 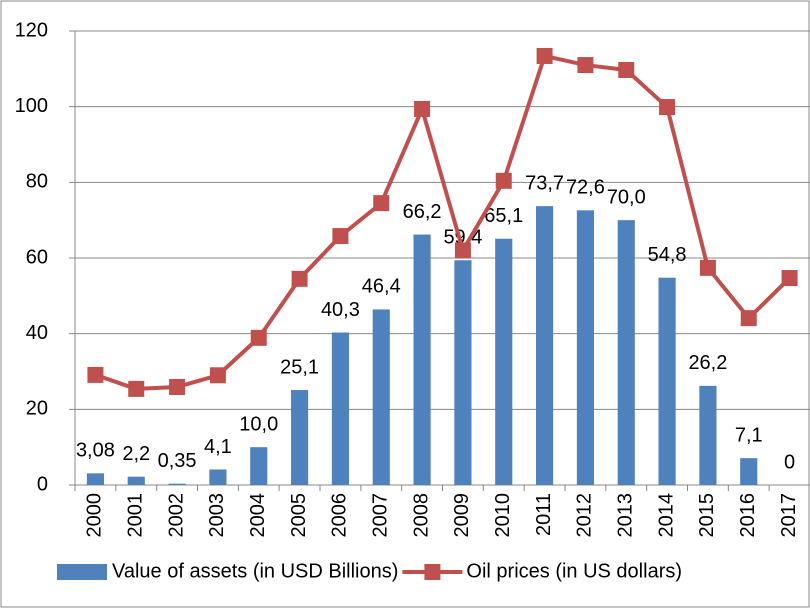 I want to click on data-label: 70,0, so click(x=626, y=197).